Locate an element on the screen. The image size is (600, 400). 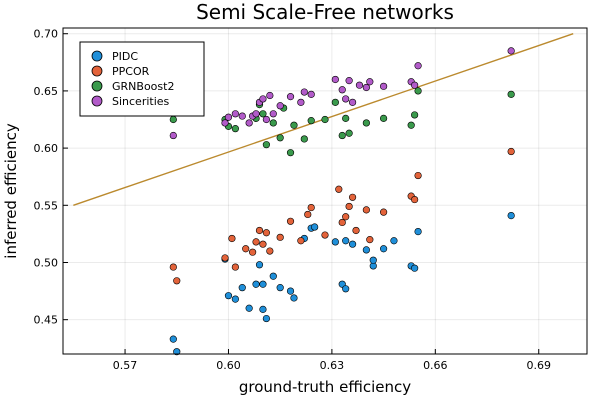
x-axis-label: ground-truth efficiency is located at coordinates (325, 387).